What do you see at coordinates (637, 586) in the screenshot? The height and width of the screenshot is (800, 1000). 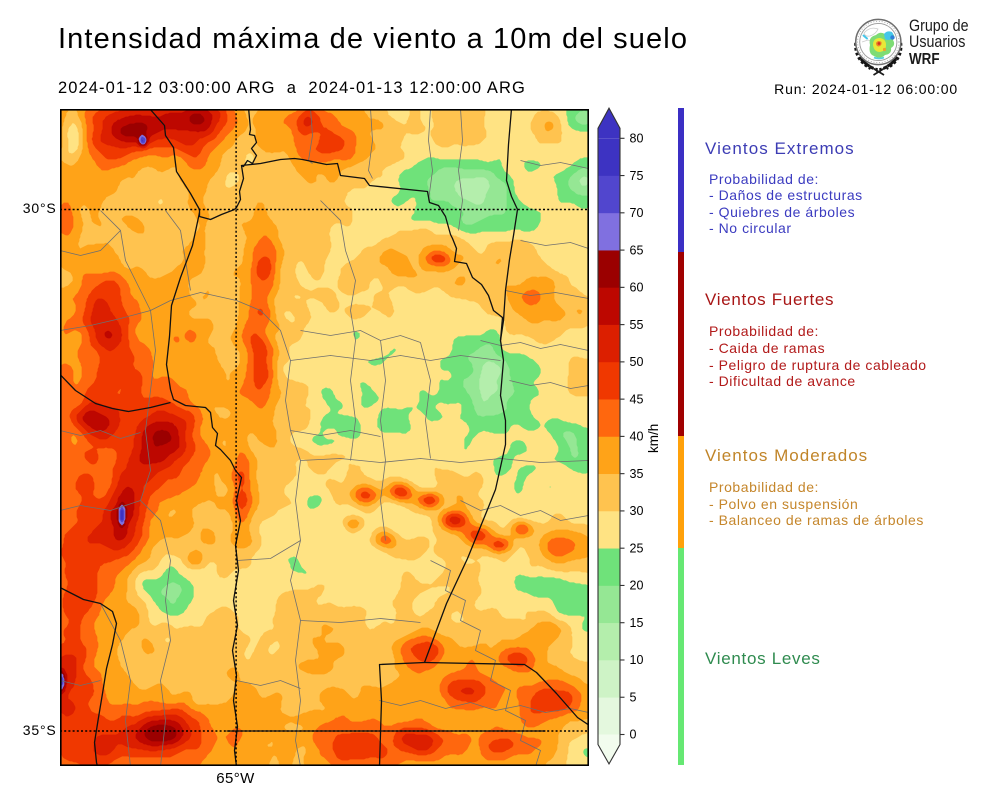 I see `svg-text: 20` at bounding box center [637, 586].